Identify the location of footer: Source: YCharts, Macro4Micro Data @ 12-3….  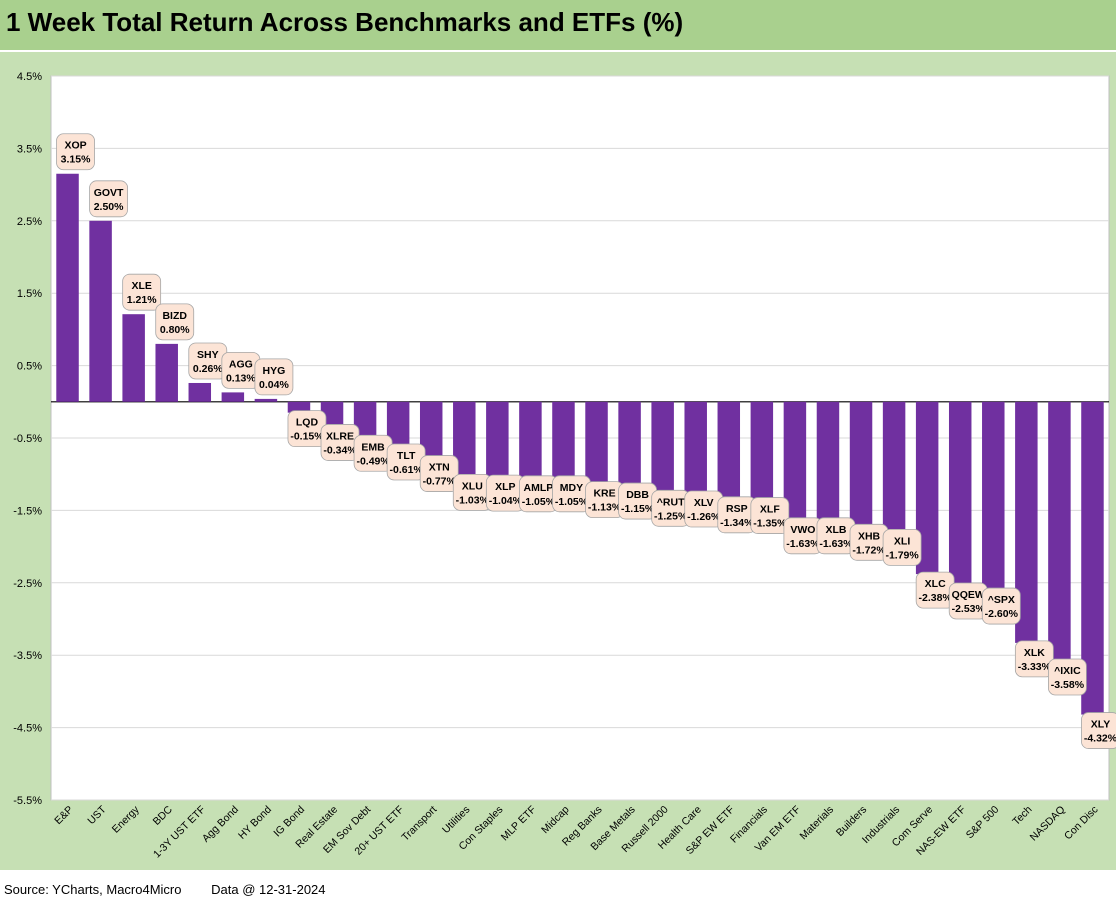
(165, 889).